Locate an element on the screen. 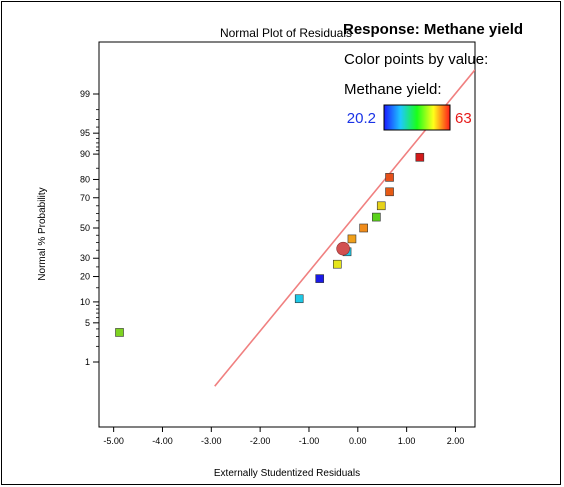 The image size is (564, 487). y-tick-label: 5 is located at coordinates (87, 323).